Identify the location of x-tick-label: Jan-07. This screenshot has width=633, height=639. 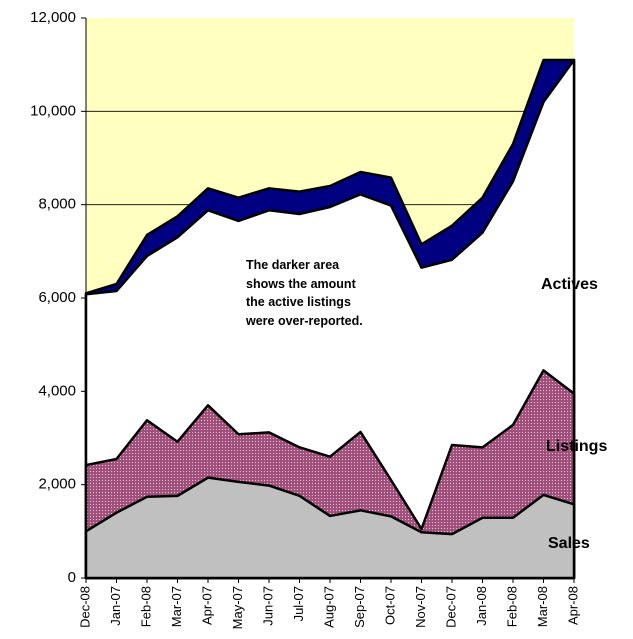
(115, 606).